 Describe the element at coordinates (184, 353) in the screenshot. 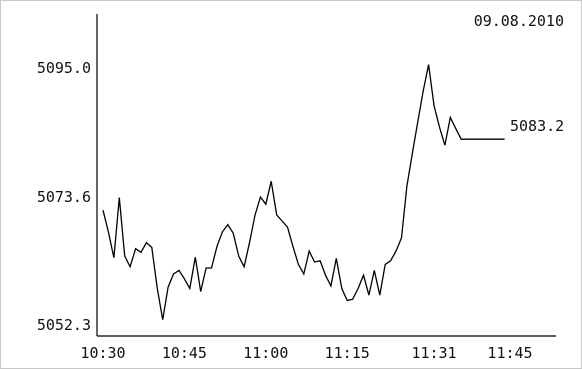

I see `x-tick-label: 10:45` at that location.